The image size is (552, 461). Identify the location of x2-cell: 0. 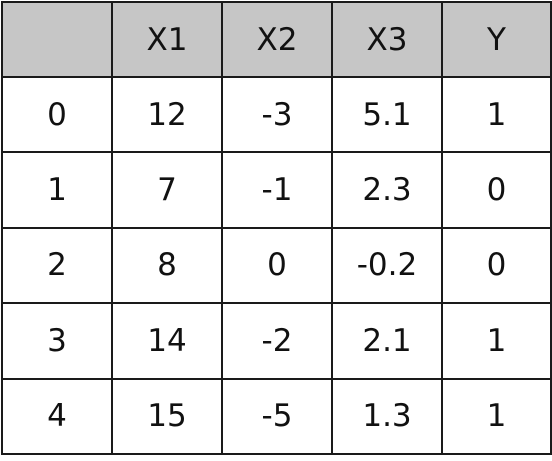
(277, 265).